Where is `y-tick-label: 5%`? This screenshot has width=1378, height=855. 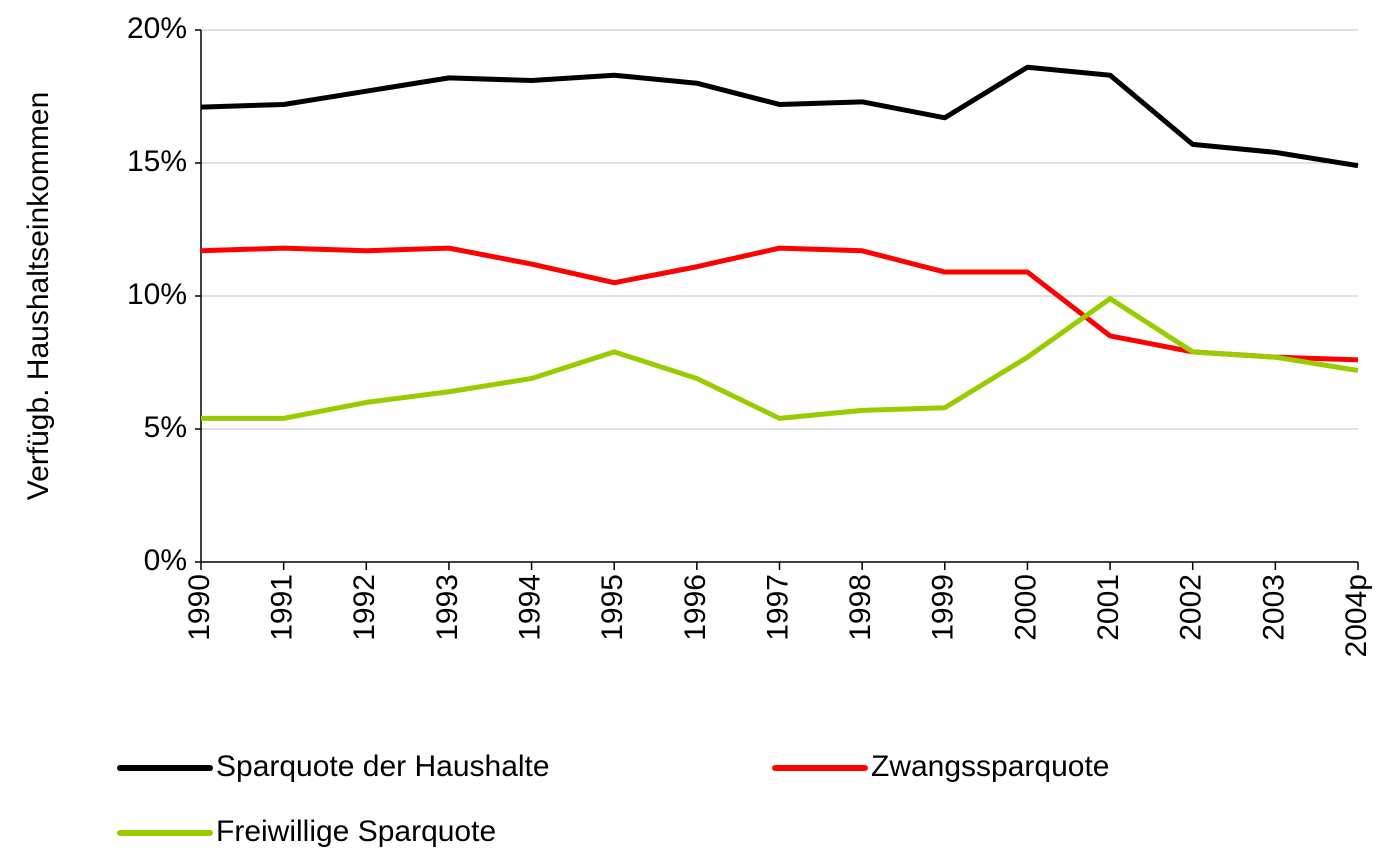
y-tick-label: 5% is located at coordinates (165, 427).